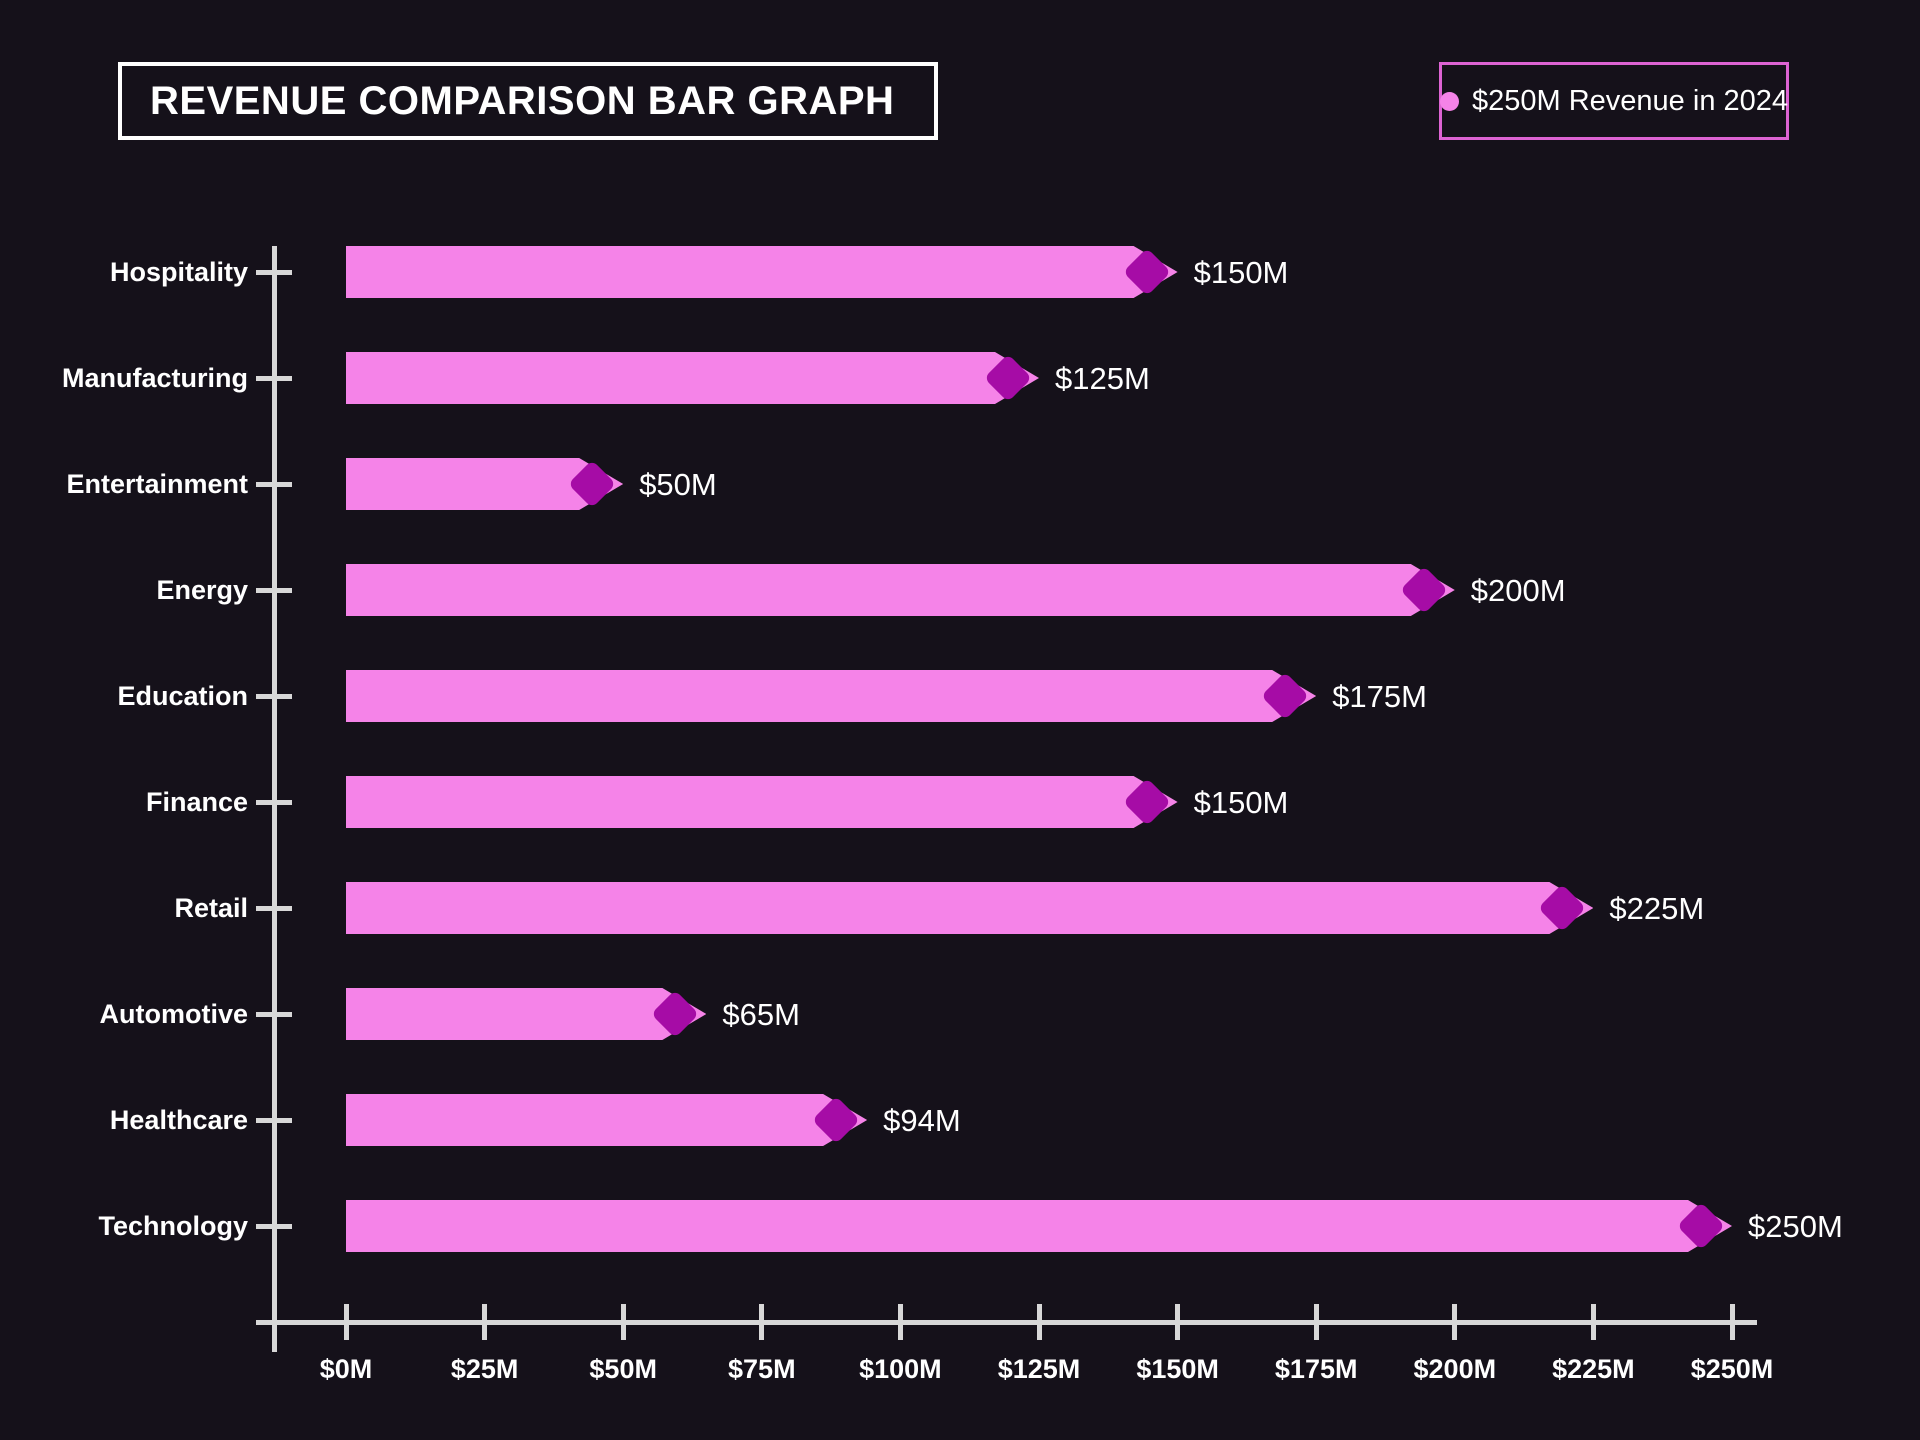 Image resolution: width=1920 pixels, height=1440 pixels. What do you see at coordinates (1518, 590) in the screenshot?
I see `value-label: $200M` at bounding box center [1518, 590].